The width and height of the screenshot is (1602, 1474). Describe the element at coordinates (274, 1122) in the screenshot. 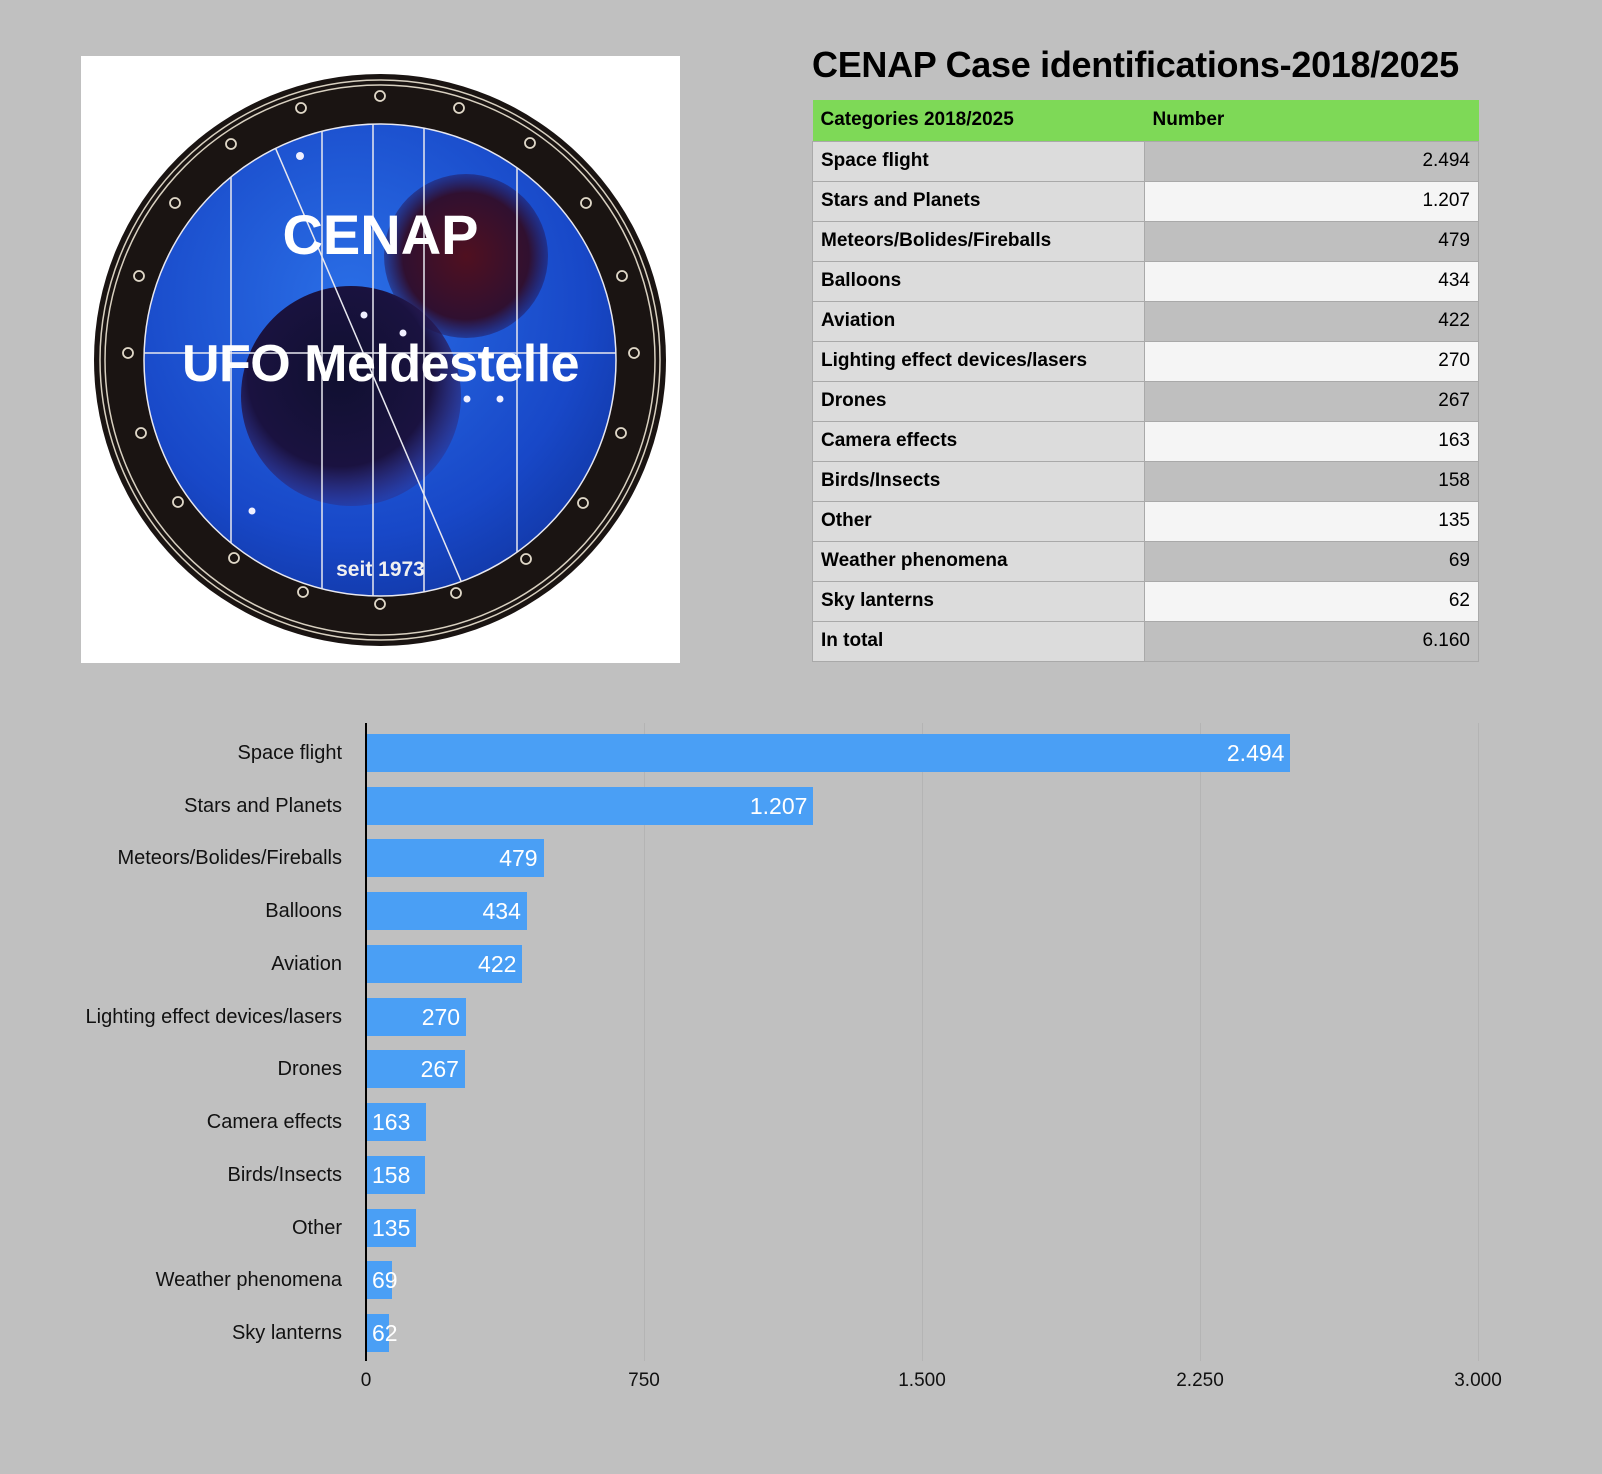

I see `category-label: Camera effects` at that location.